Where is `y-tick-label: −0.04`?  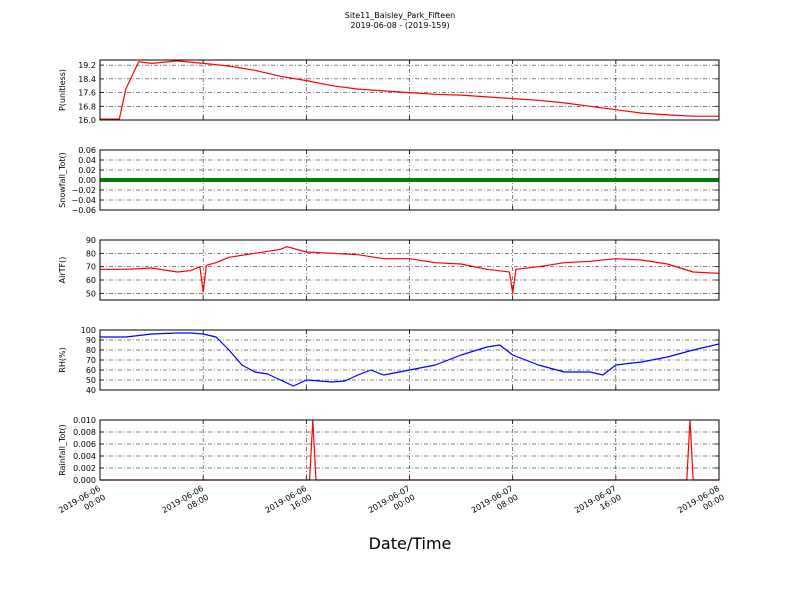 y-tick-label: −0.04 is located at coordinates (83, 200).